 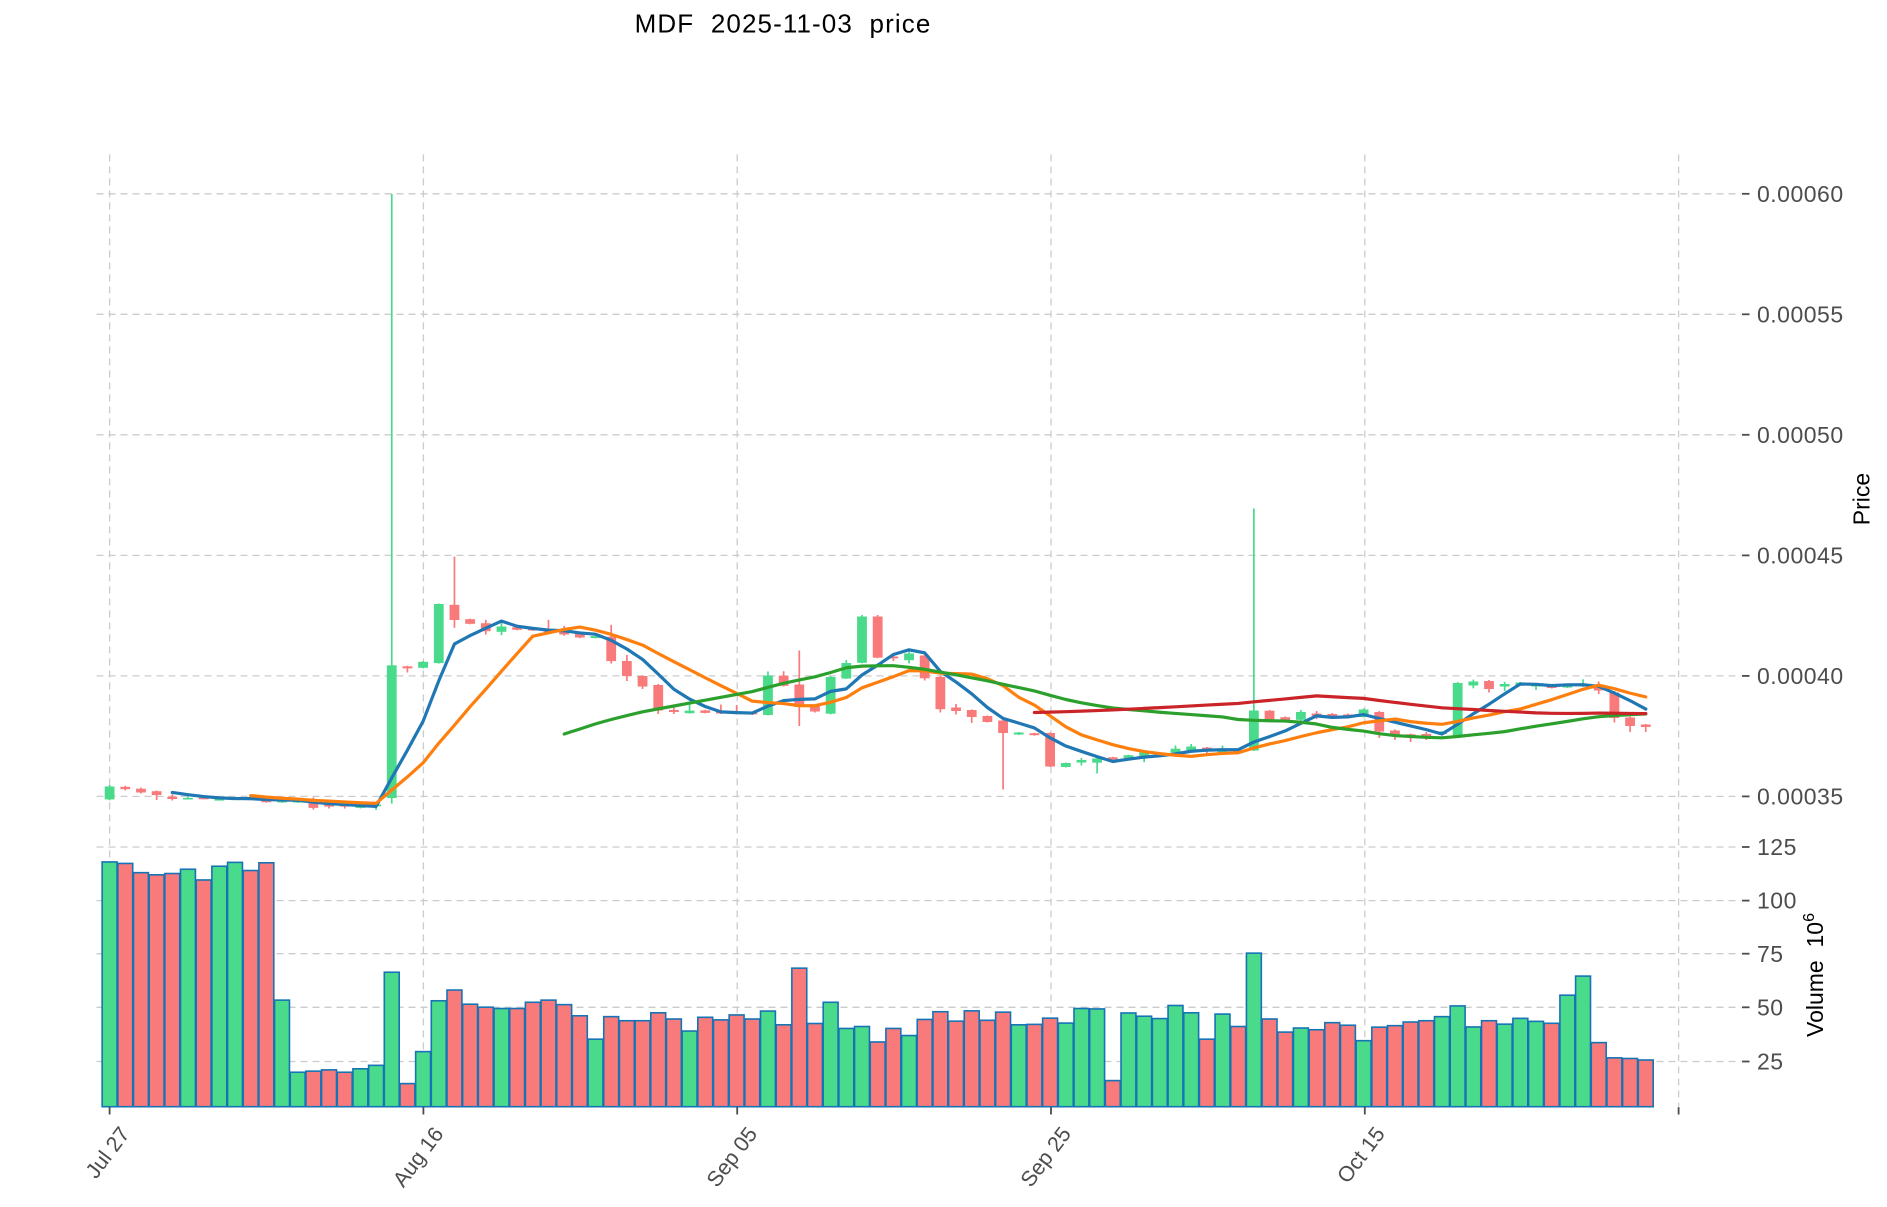 What do you see at coordinates (1800, 194) in the screenshot?
I see `svg-text: 0.00060` at bounding box center [1800, 194].